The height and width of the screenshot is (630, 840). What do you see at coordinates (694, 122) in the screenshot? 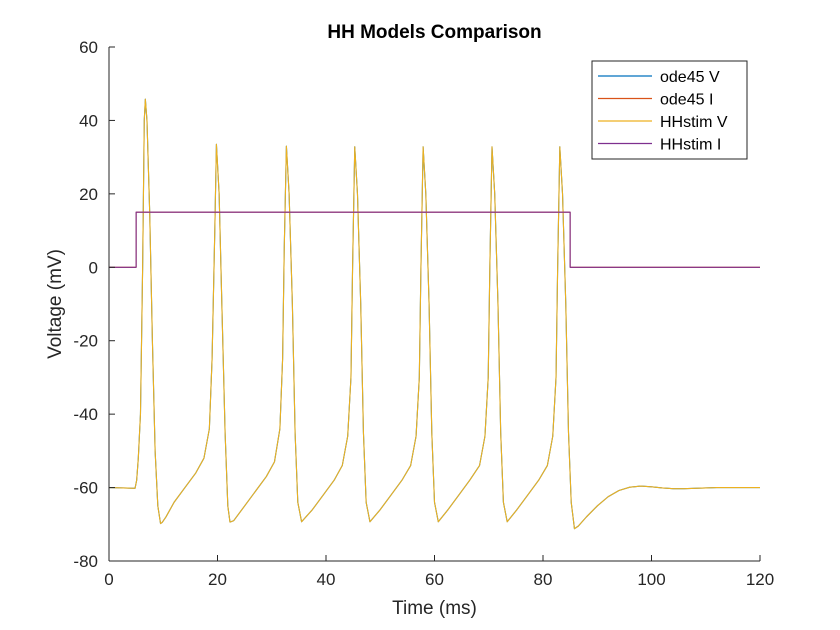
I see `legend-entry-2: HHstim V` at bounding box center [694, 122].